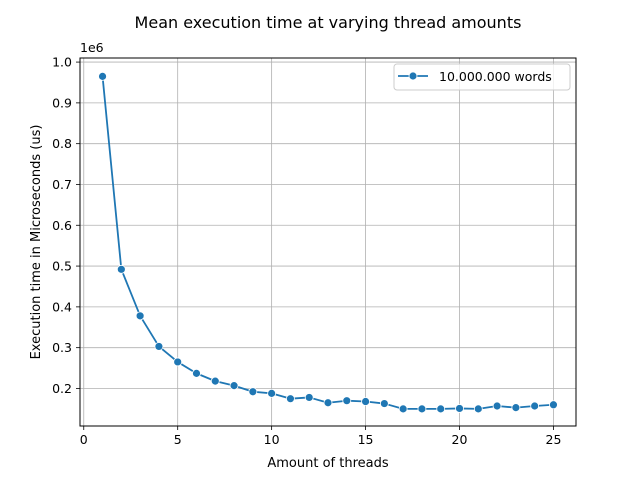  What do you see at coordinates (178, 439) in the screenshot?
I see `x-tick-label: 5` at bounding box center [178, 439].